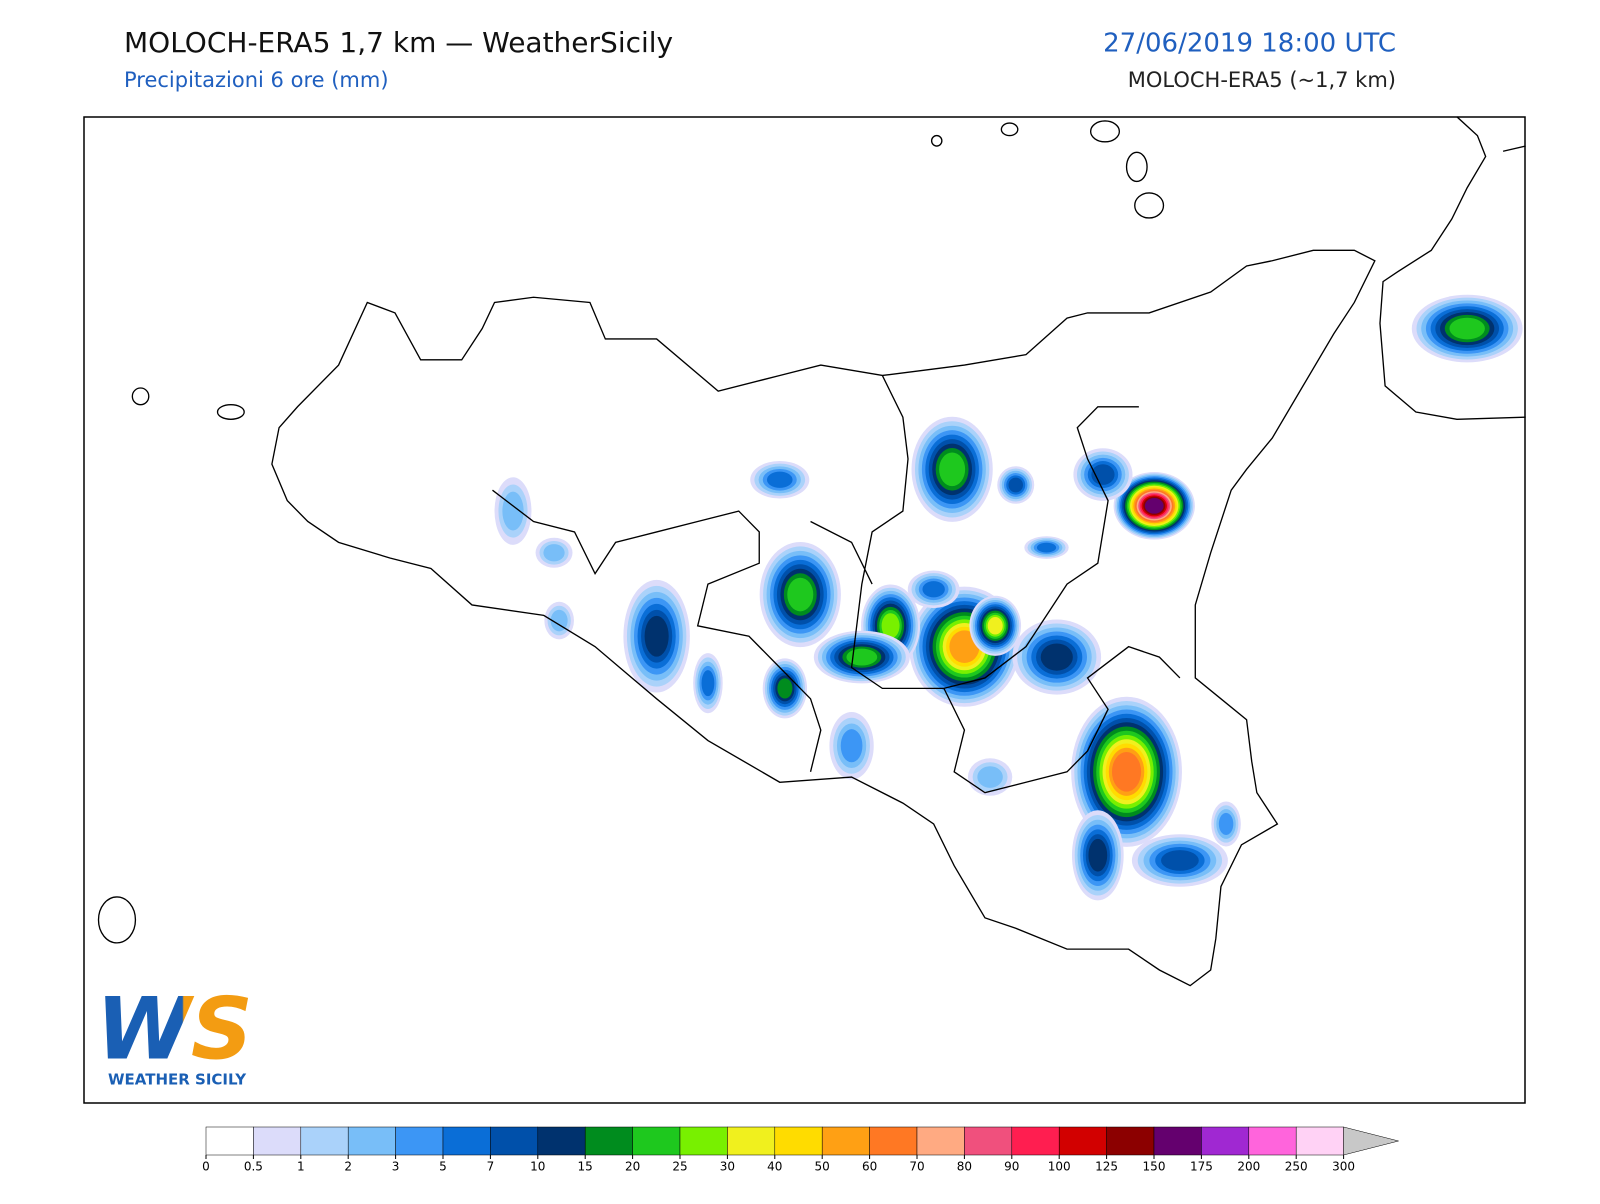 This screenshot has height=1204, width=1600. I want to click on colorbar-tick-label: 10, so click(537, 1167).